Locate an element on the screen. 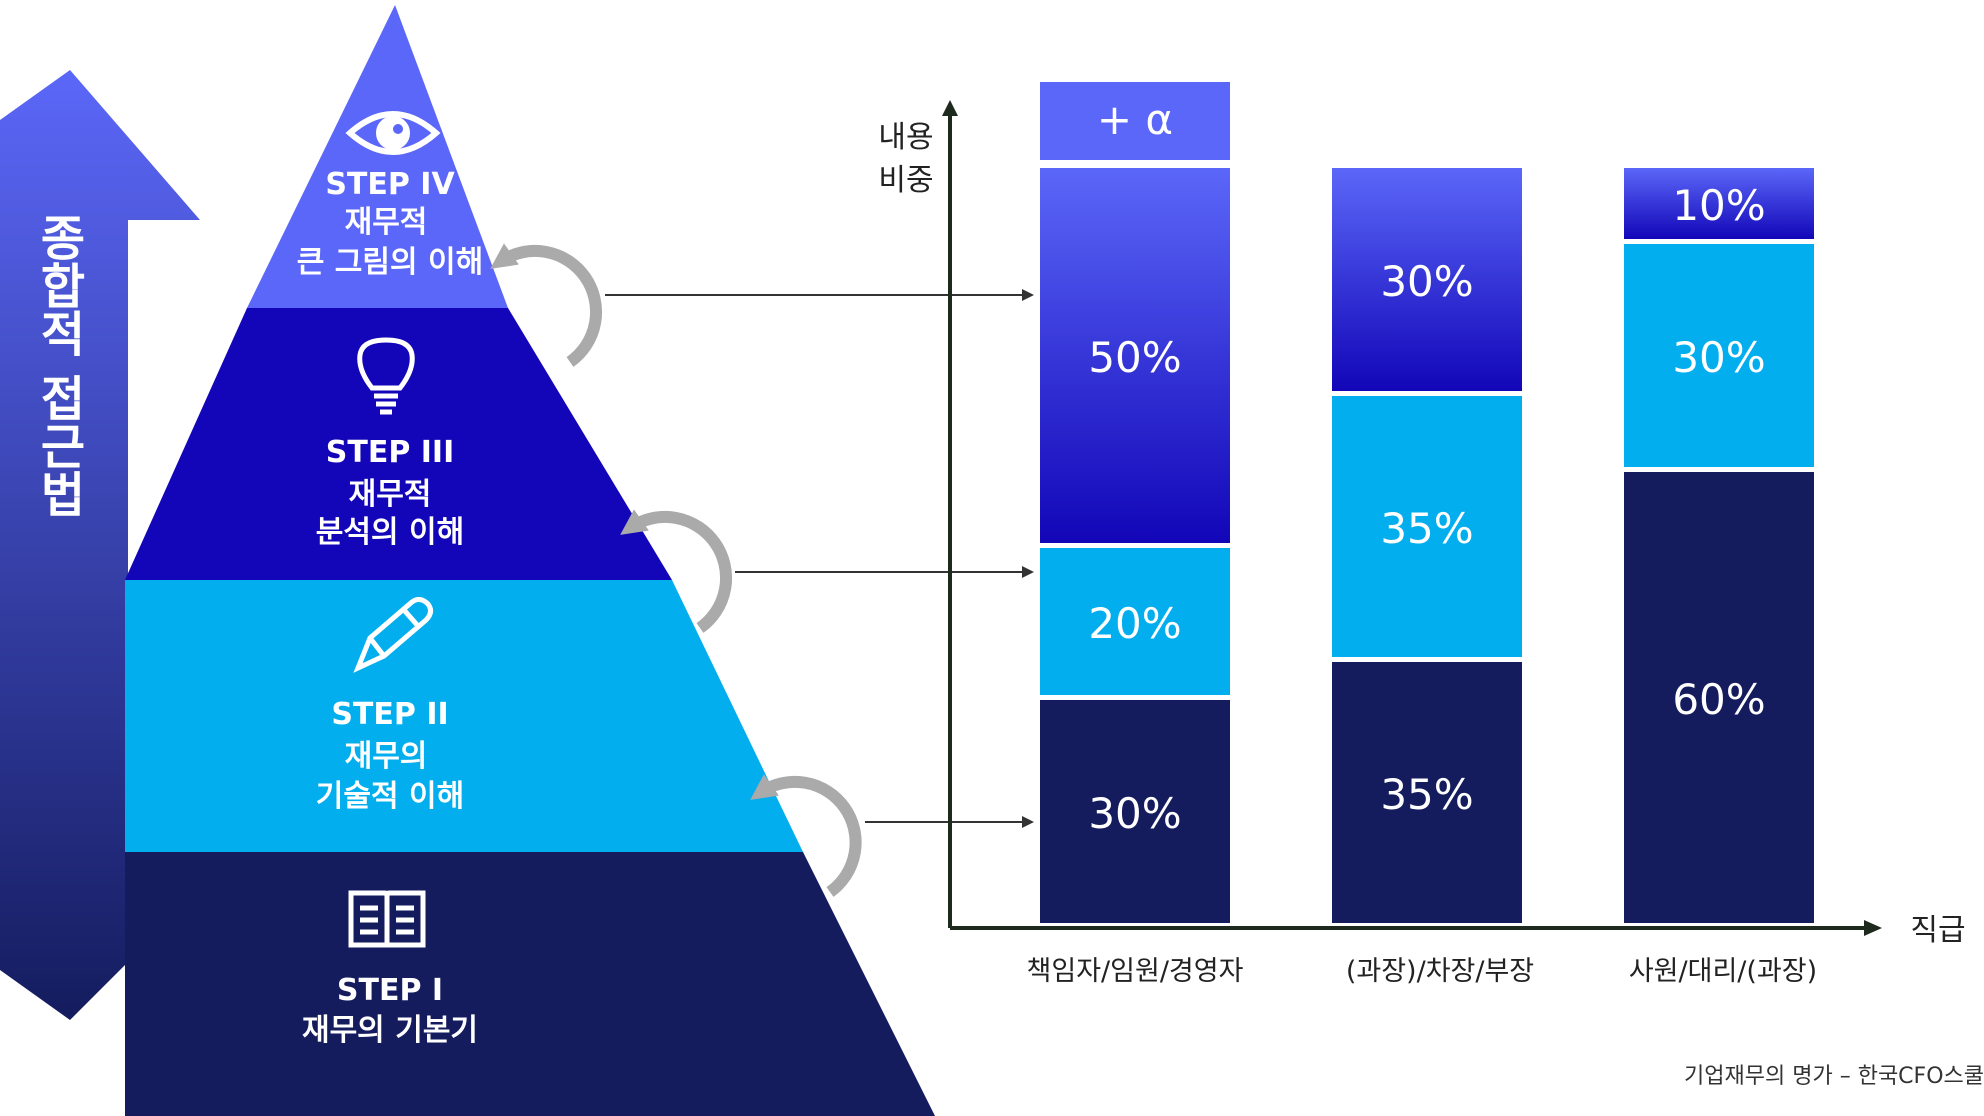 This screenshot has width=1984, height=1116. y-axis-label-line1: 내용 is located at coordinates (905, 137).